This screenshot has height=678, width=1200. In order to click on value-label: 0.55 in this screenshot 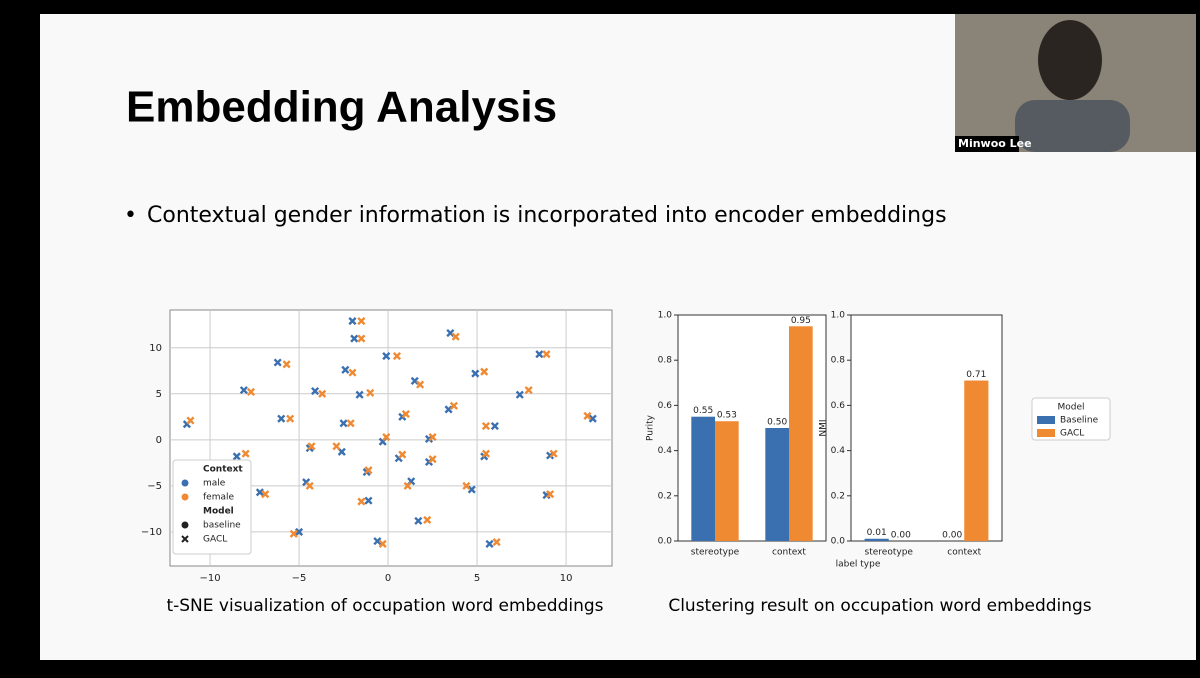, I will do `click(703, 411)`.